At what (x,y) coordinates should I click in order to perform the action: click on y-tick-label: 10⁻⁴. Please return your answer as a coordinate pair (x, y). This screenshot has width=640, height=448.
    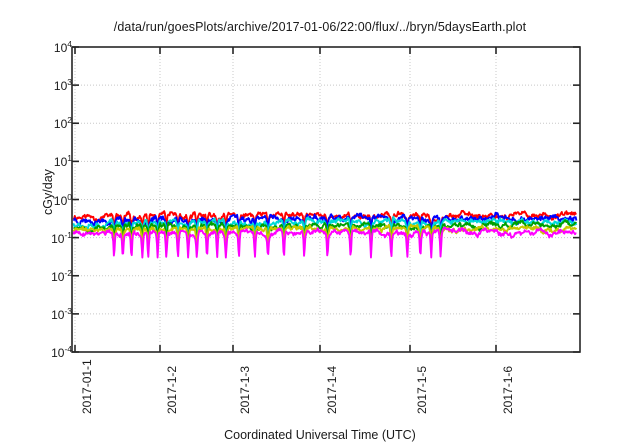
    Looking at the image, I should click on (61, 352).